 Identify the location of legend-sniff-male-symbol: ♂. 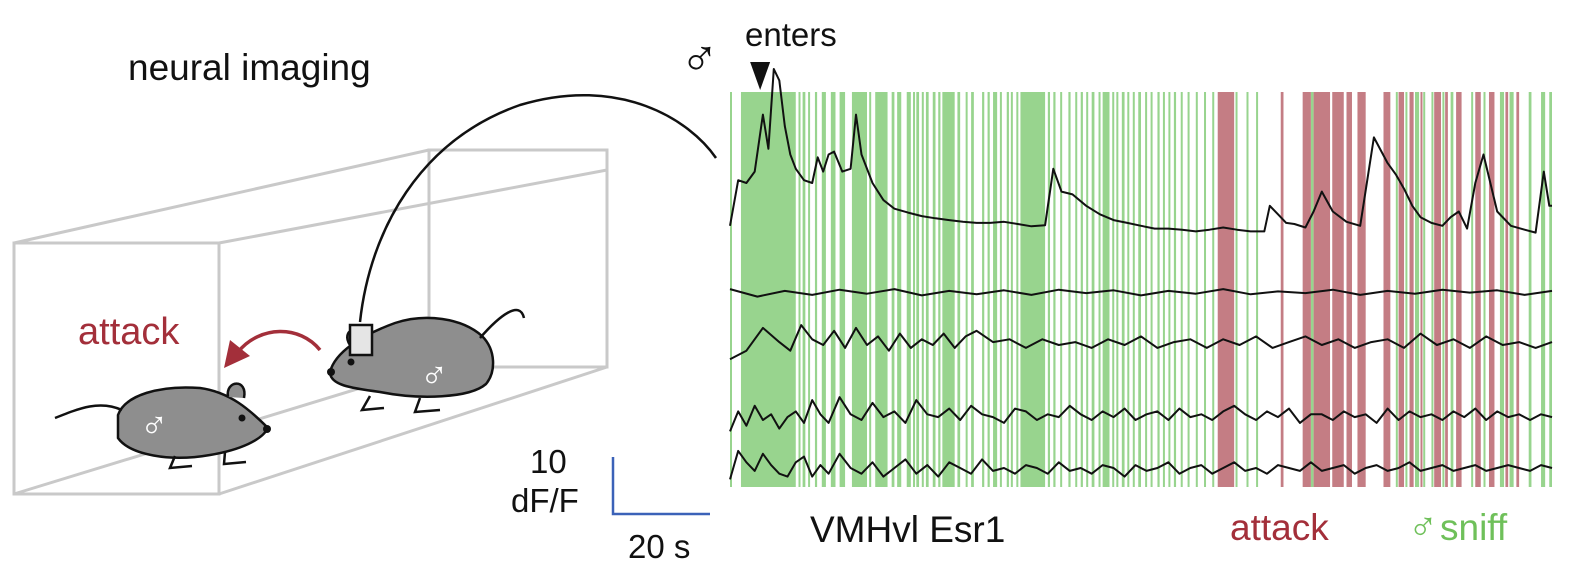
(1423, 527).